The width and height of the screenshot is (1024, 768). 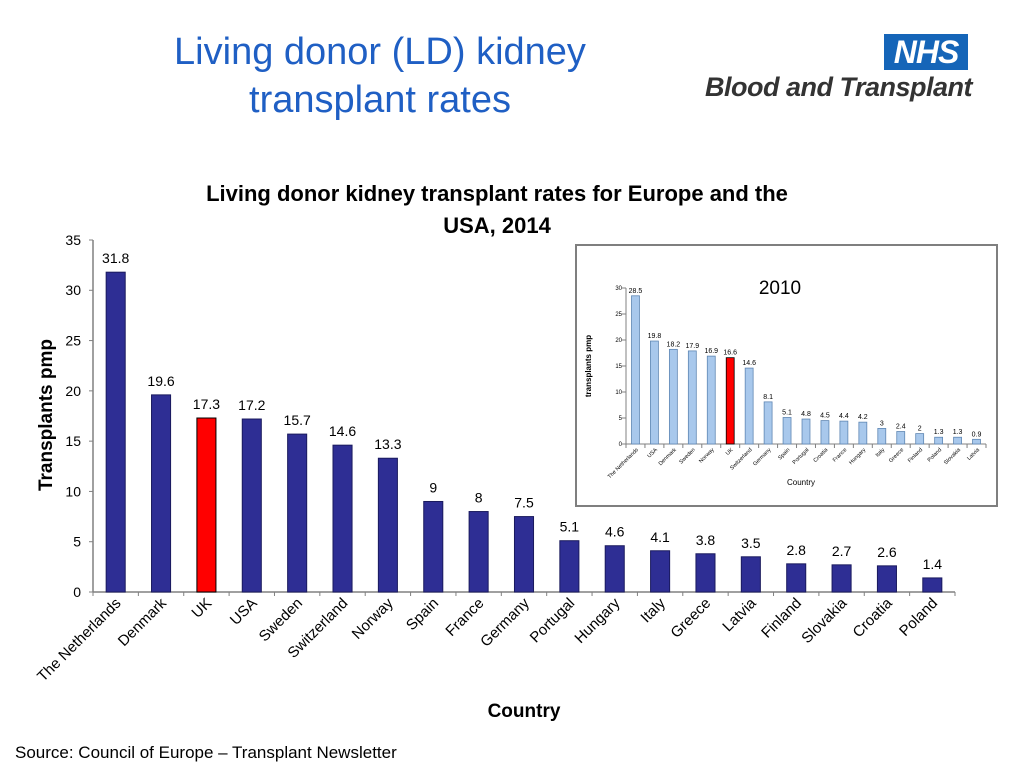 I want to click on inset-y-tick-label: 20, so click(x=618, y=341).